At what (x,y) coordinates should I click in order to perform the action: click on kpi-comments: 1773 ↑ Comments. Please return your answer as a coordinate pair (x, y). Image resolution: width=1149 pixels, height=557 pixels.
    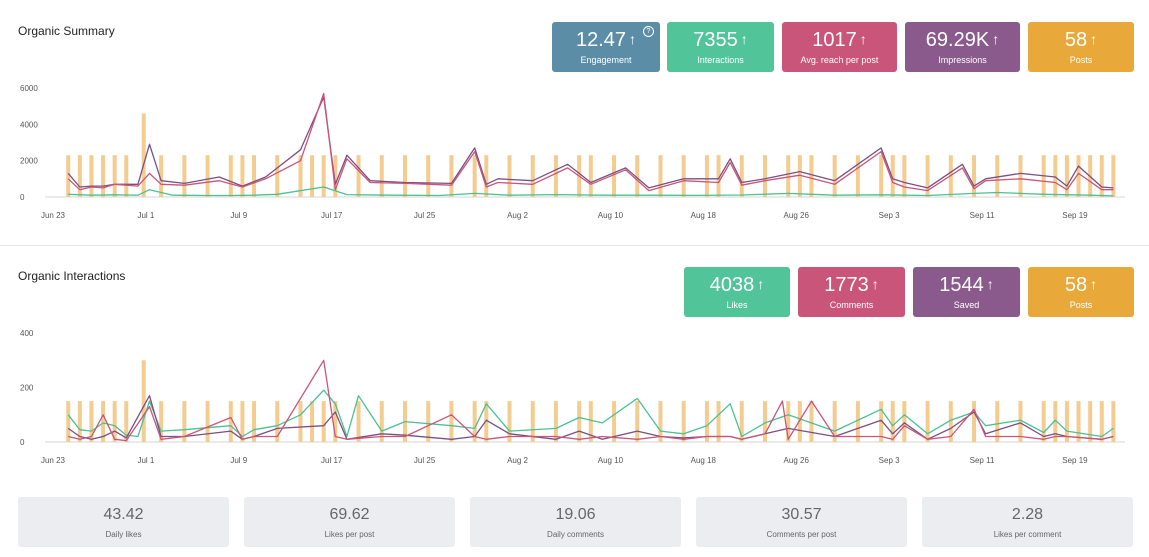
    Looking at the image, I should click on (851, 292).